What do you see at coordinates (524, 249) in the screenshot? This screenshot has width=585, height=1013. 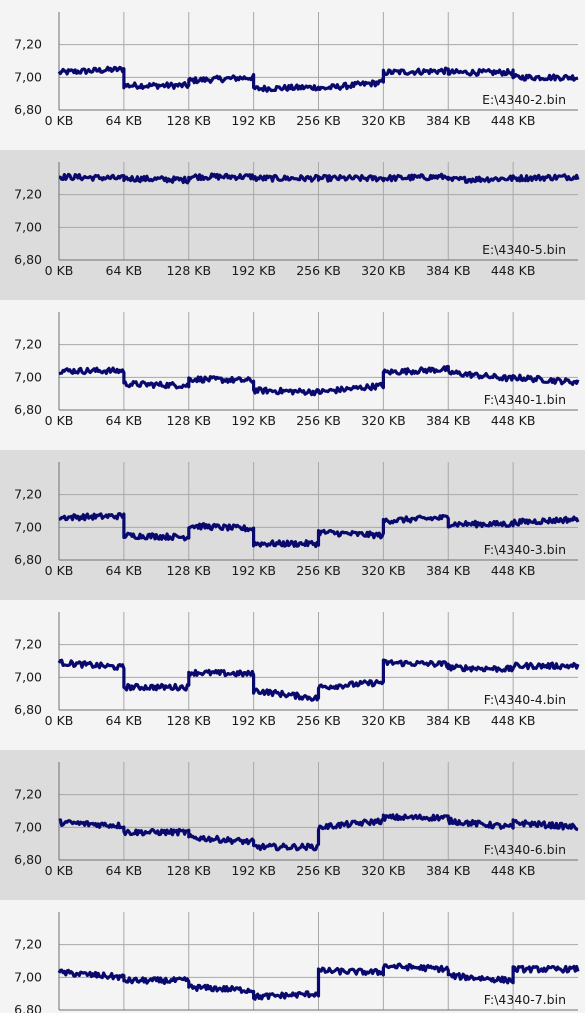 I see `file-label: E:\4340-5.bin` at bounding box center [524, 249].